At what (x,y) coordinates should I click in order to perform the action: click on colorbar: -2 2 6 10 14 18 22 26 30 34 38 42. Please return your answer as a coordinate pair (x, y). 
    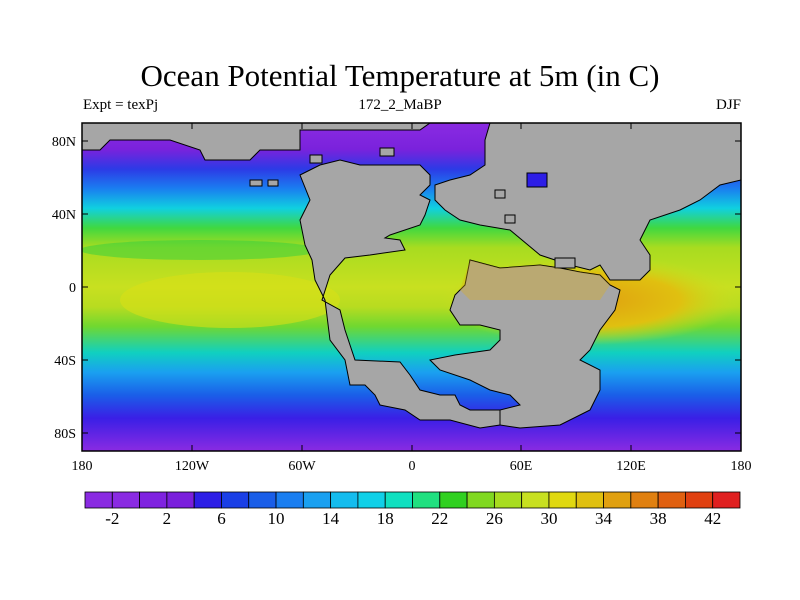
    Looking at the image, I should click on (412, 509).